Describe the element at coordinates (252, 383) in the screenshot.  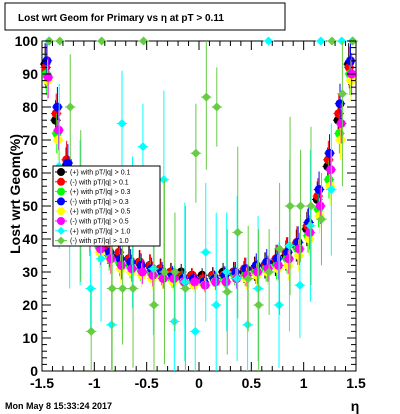
I see `x-tick-label: 0.5` at that location.